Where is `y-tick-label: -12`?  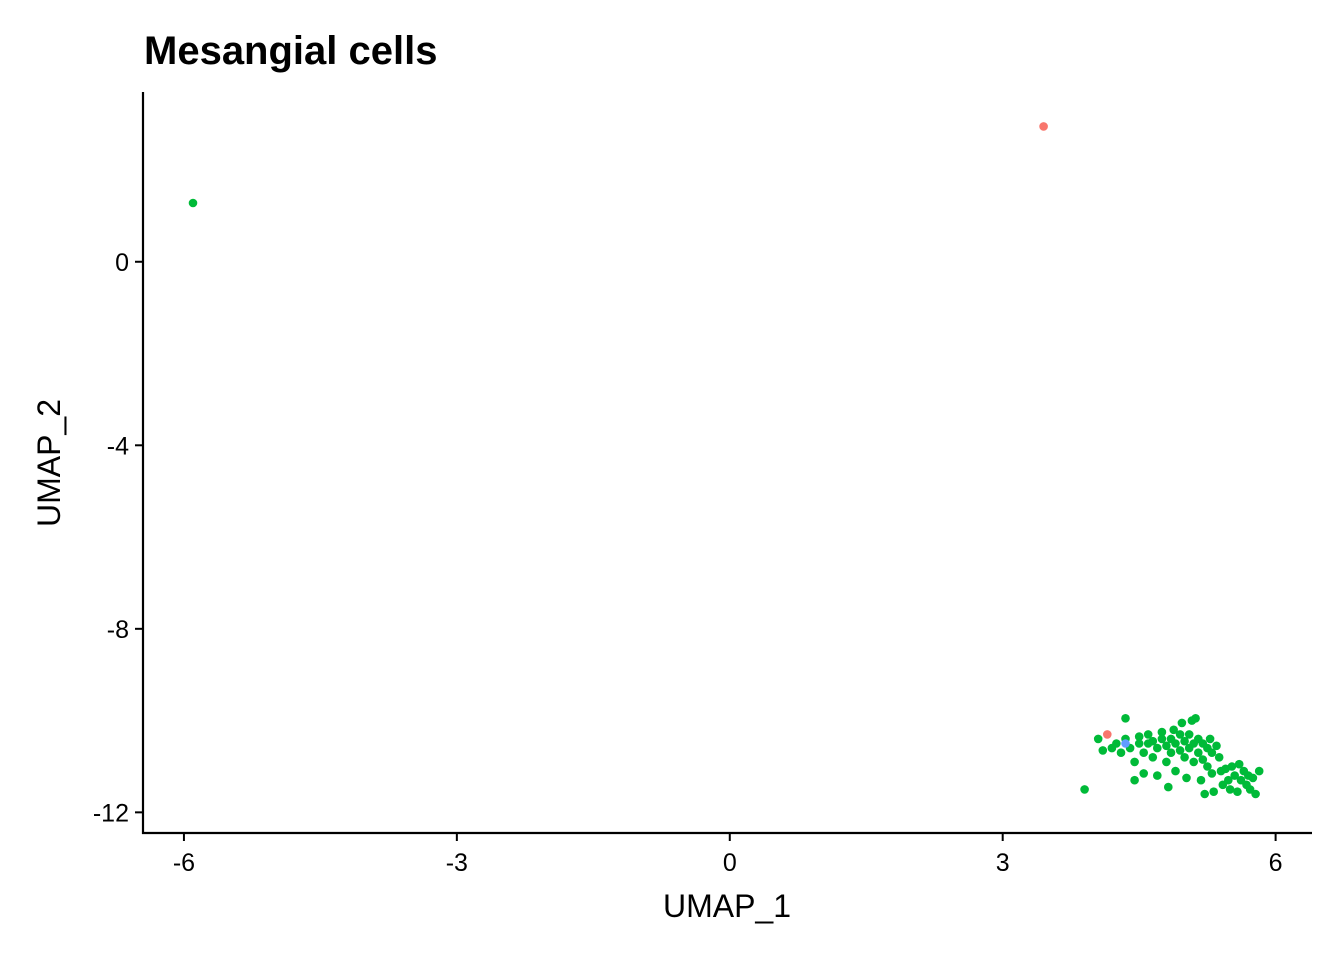
y-tick-label: -12 is located at coordinates (111, 813).